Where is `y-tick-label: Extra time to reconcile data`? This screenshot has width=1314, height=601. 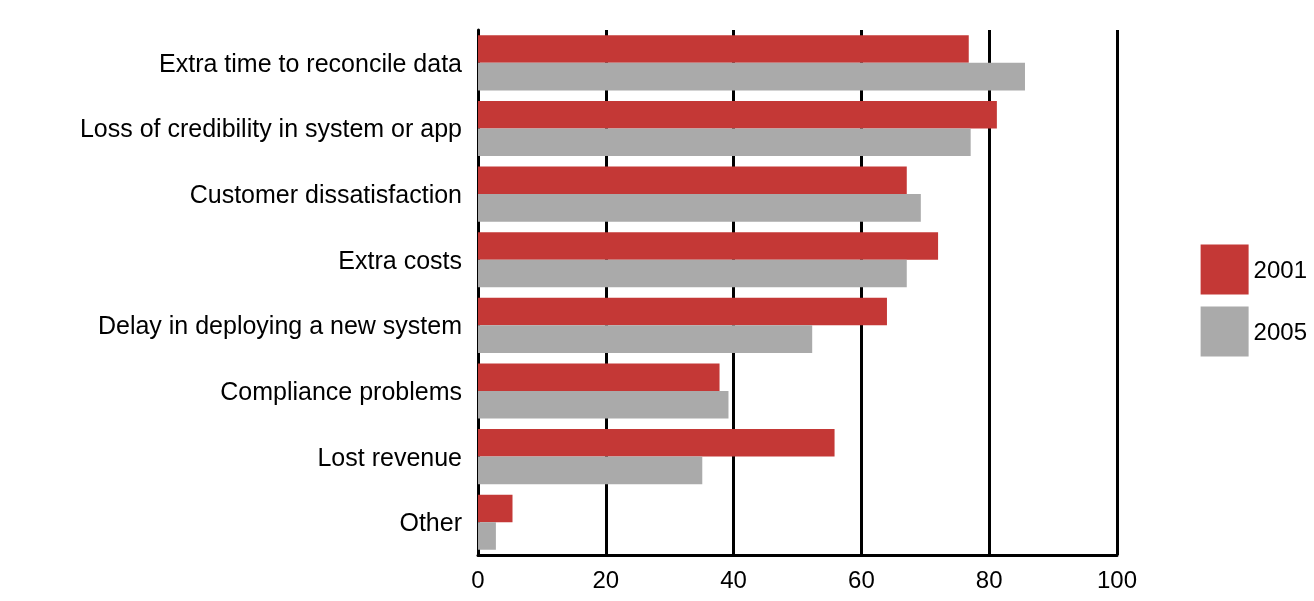 y-tick-label: Extra time to reconcile data is located at coordinates (311, 62).